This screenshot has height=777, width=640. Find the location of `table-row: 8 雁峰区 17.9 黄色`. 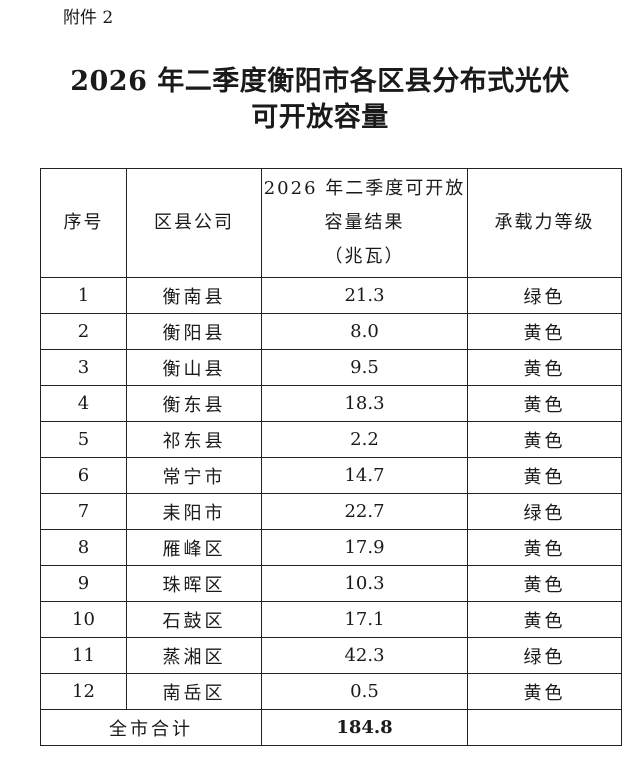

table-row: 8 雁峰区 17.9 黄色 is located at coordinates (331, 547).